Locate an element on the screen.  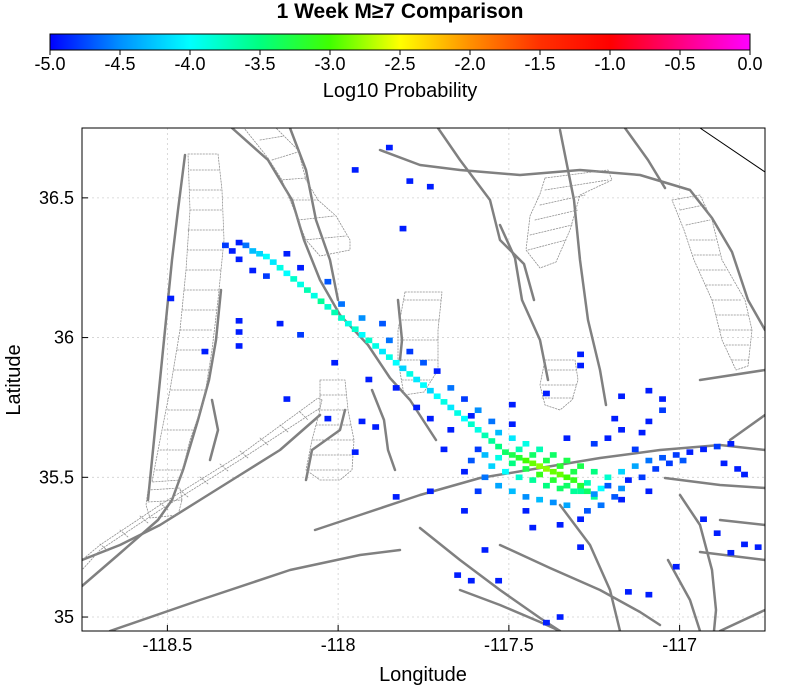
colorbar-label: Log10 Probability is located at coordinates (400, 91).